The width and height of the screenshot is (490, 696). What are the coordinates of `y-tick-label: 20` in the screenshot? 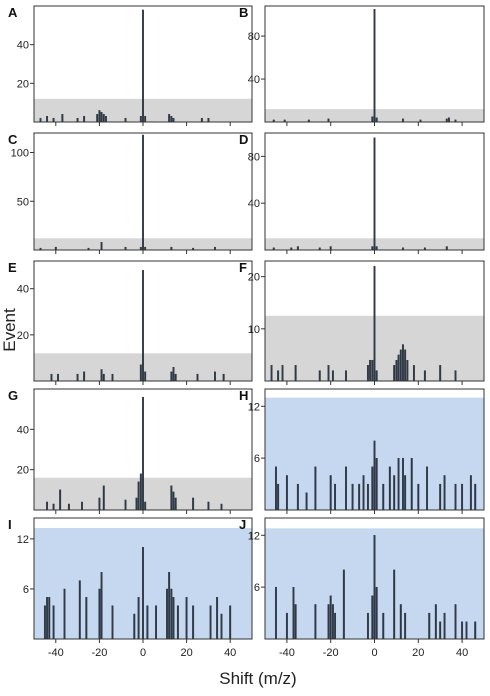 It's located at (23, 471).